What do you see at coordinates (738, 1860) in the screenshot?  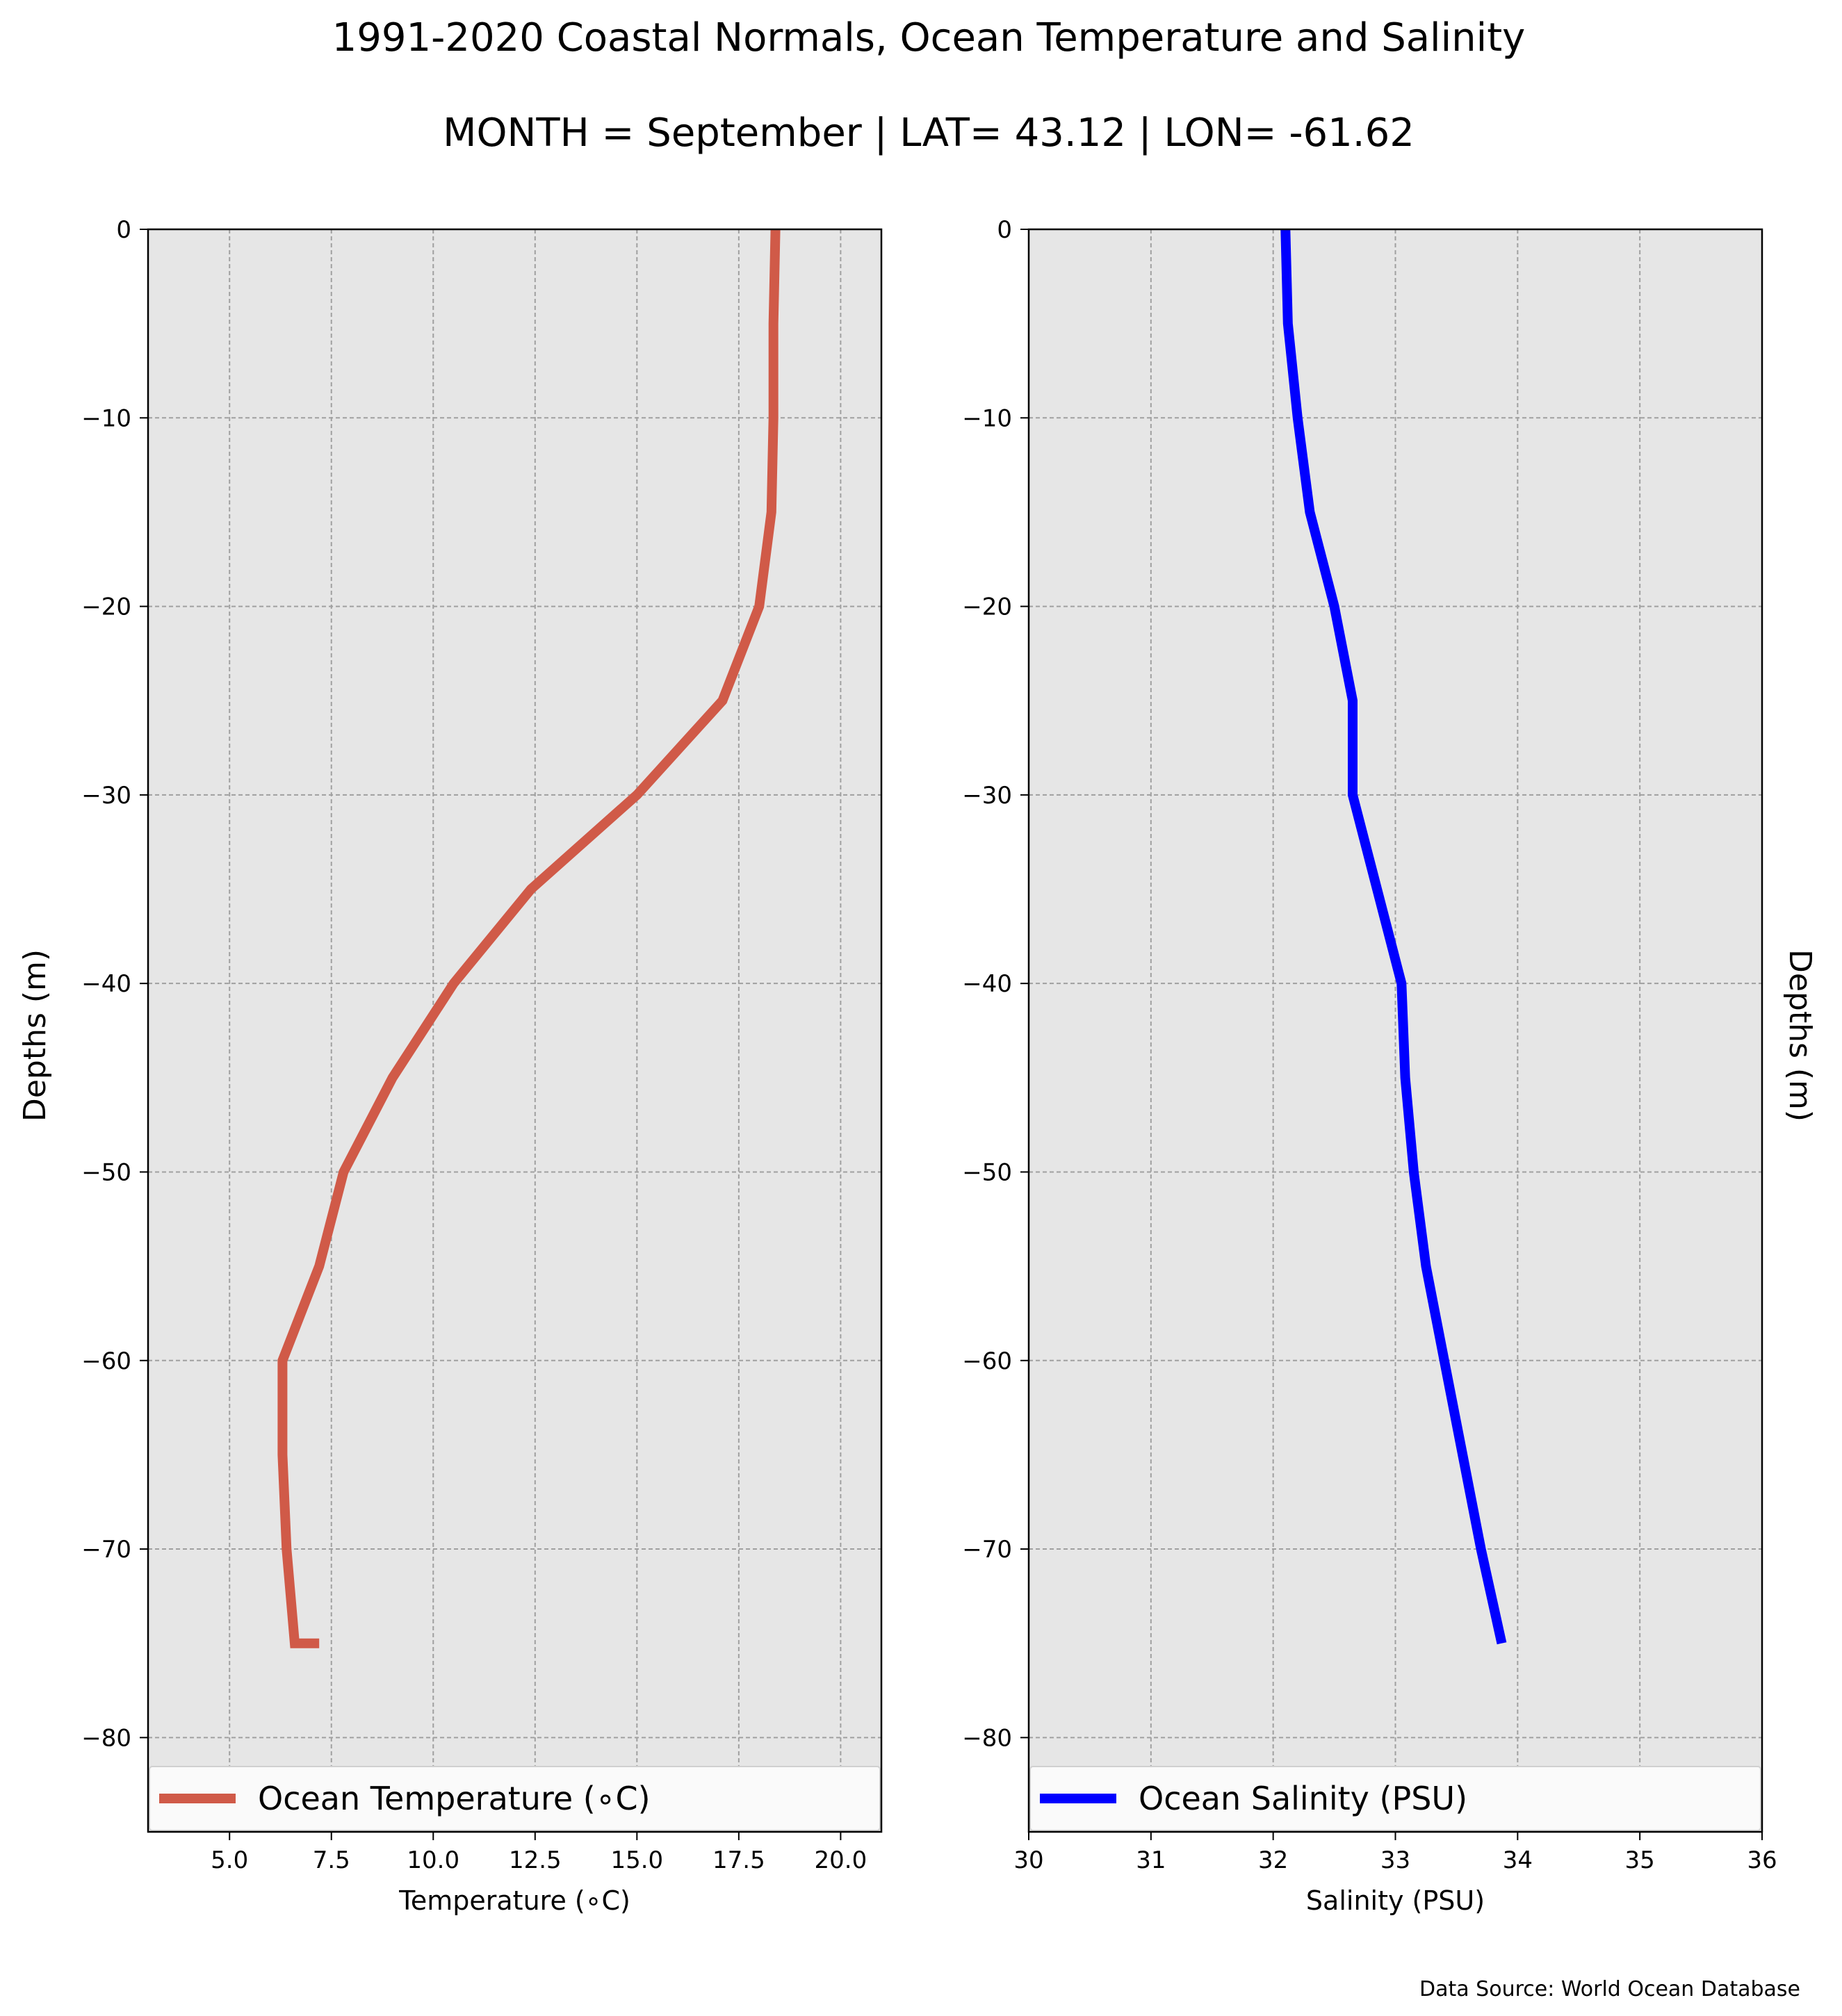 I see `x-tick-label: 17.5` at bounding box center [738, 1860].